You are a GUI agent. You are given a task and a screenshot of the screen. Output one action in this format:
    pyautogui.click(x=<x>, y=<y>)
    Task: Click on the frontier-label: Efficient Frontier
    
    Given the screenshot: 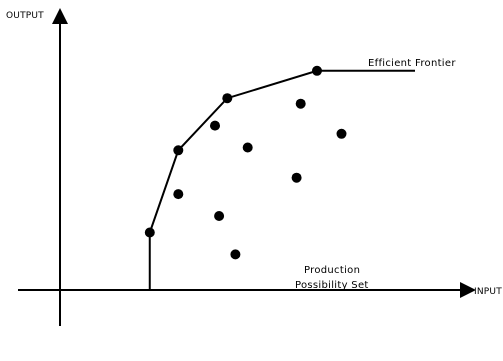 What is the action you would take?
    pyautogui.click(x=412, y=63)
    